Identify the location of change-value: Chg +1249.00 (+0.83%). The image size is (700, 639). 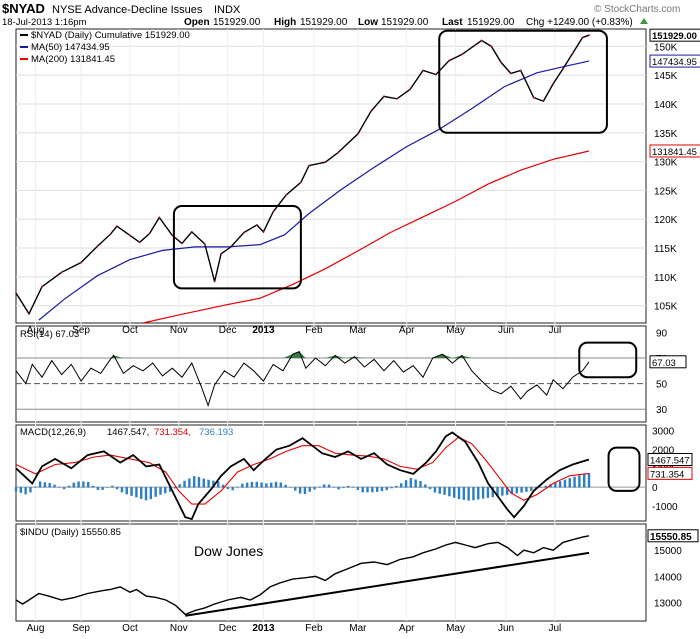
(579, 22).